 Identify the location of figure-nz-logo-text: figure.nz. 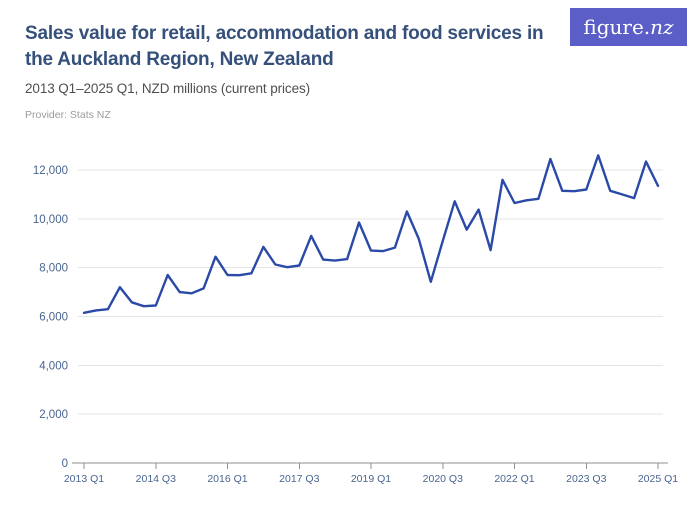
(628, 27).